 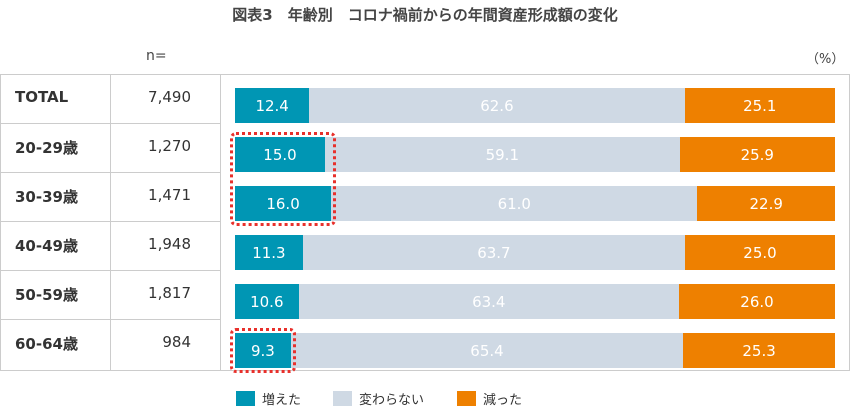 What do you see at coordinates (514, 203) in the screenshot?
I see `bar-segment-2: 61.0` at bounding box center [514, 203].